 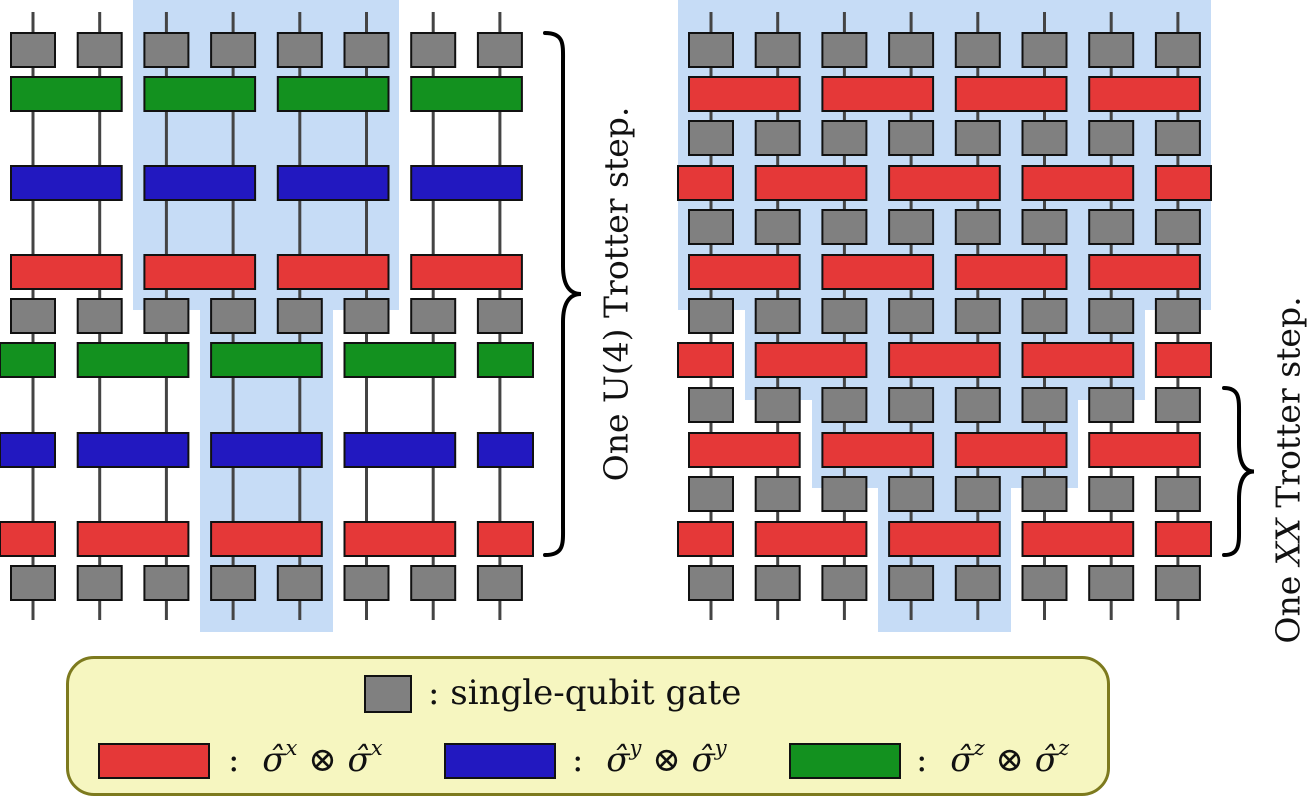 What do you see at coordinates (505, 360) in the screenshot?
I see `left-zz-gate-edge` at bounding box center [505, 360].